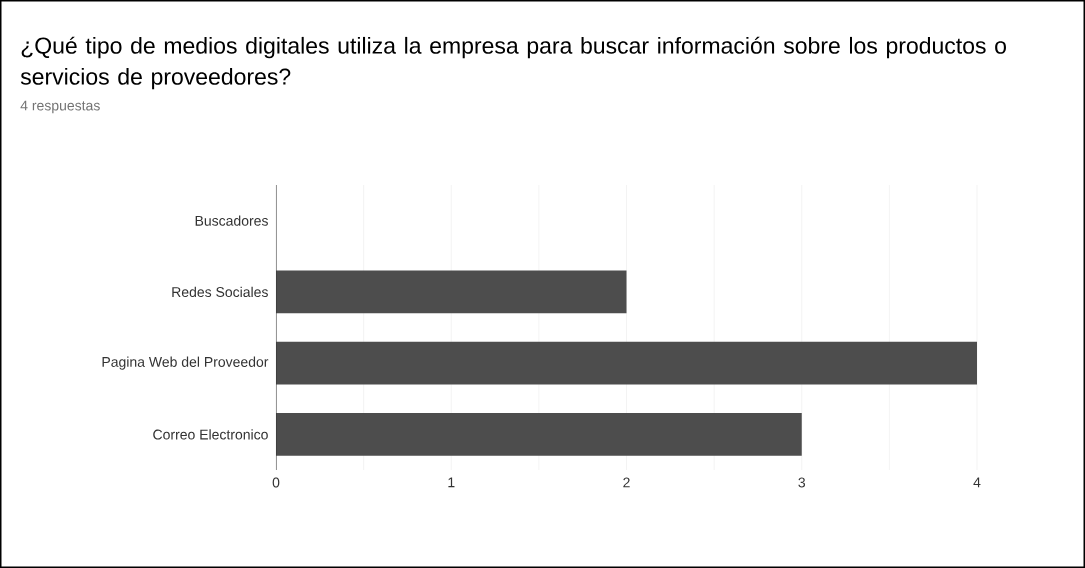  Describe the element at coordinates (626, 482) in the screenshot. I see `x-tick-label: 2` at that location.